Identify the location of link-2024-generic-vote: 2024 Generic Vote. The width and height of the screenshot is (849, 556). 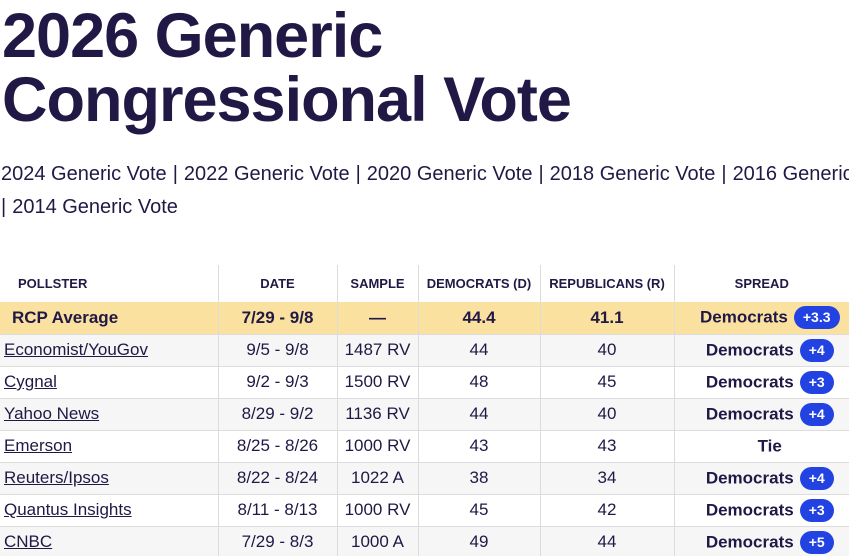
(84, 174).